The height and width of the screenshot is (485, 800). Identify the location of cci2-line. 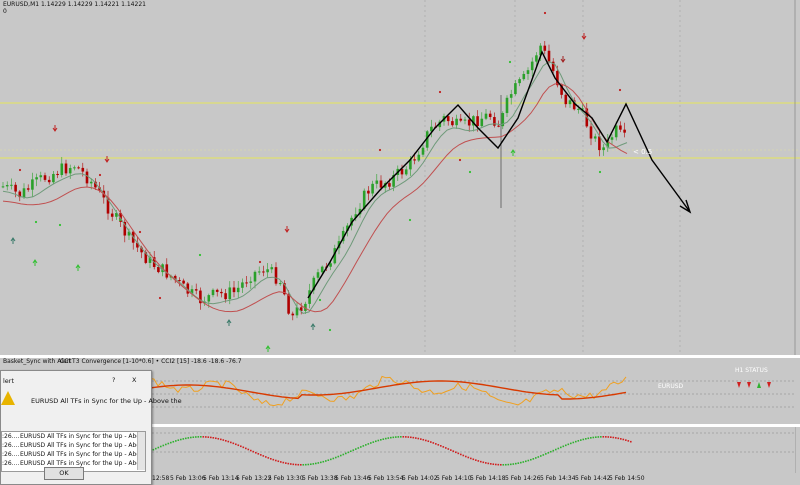
(388, 390).